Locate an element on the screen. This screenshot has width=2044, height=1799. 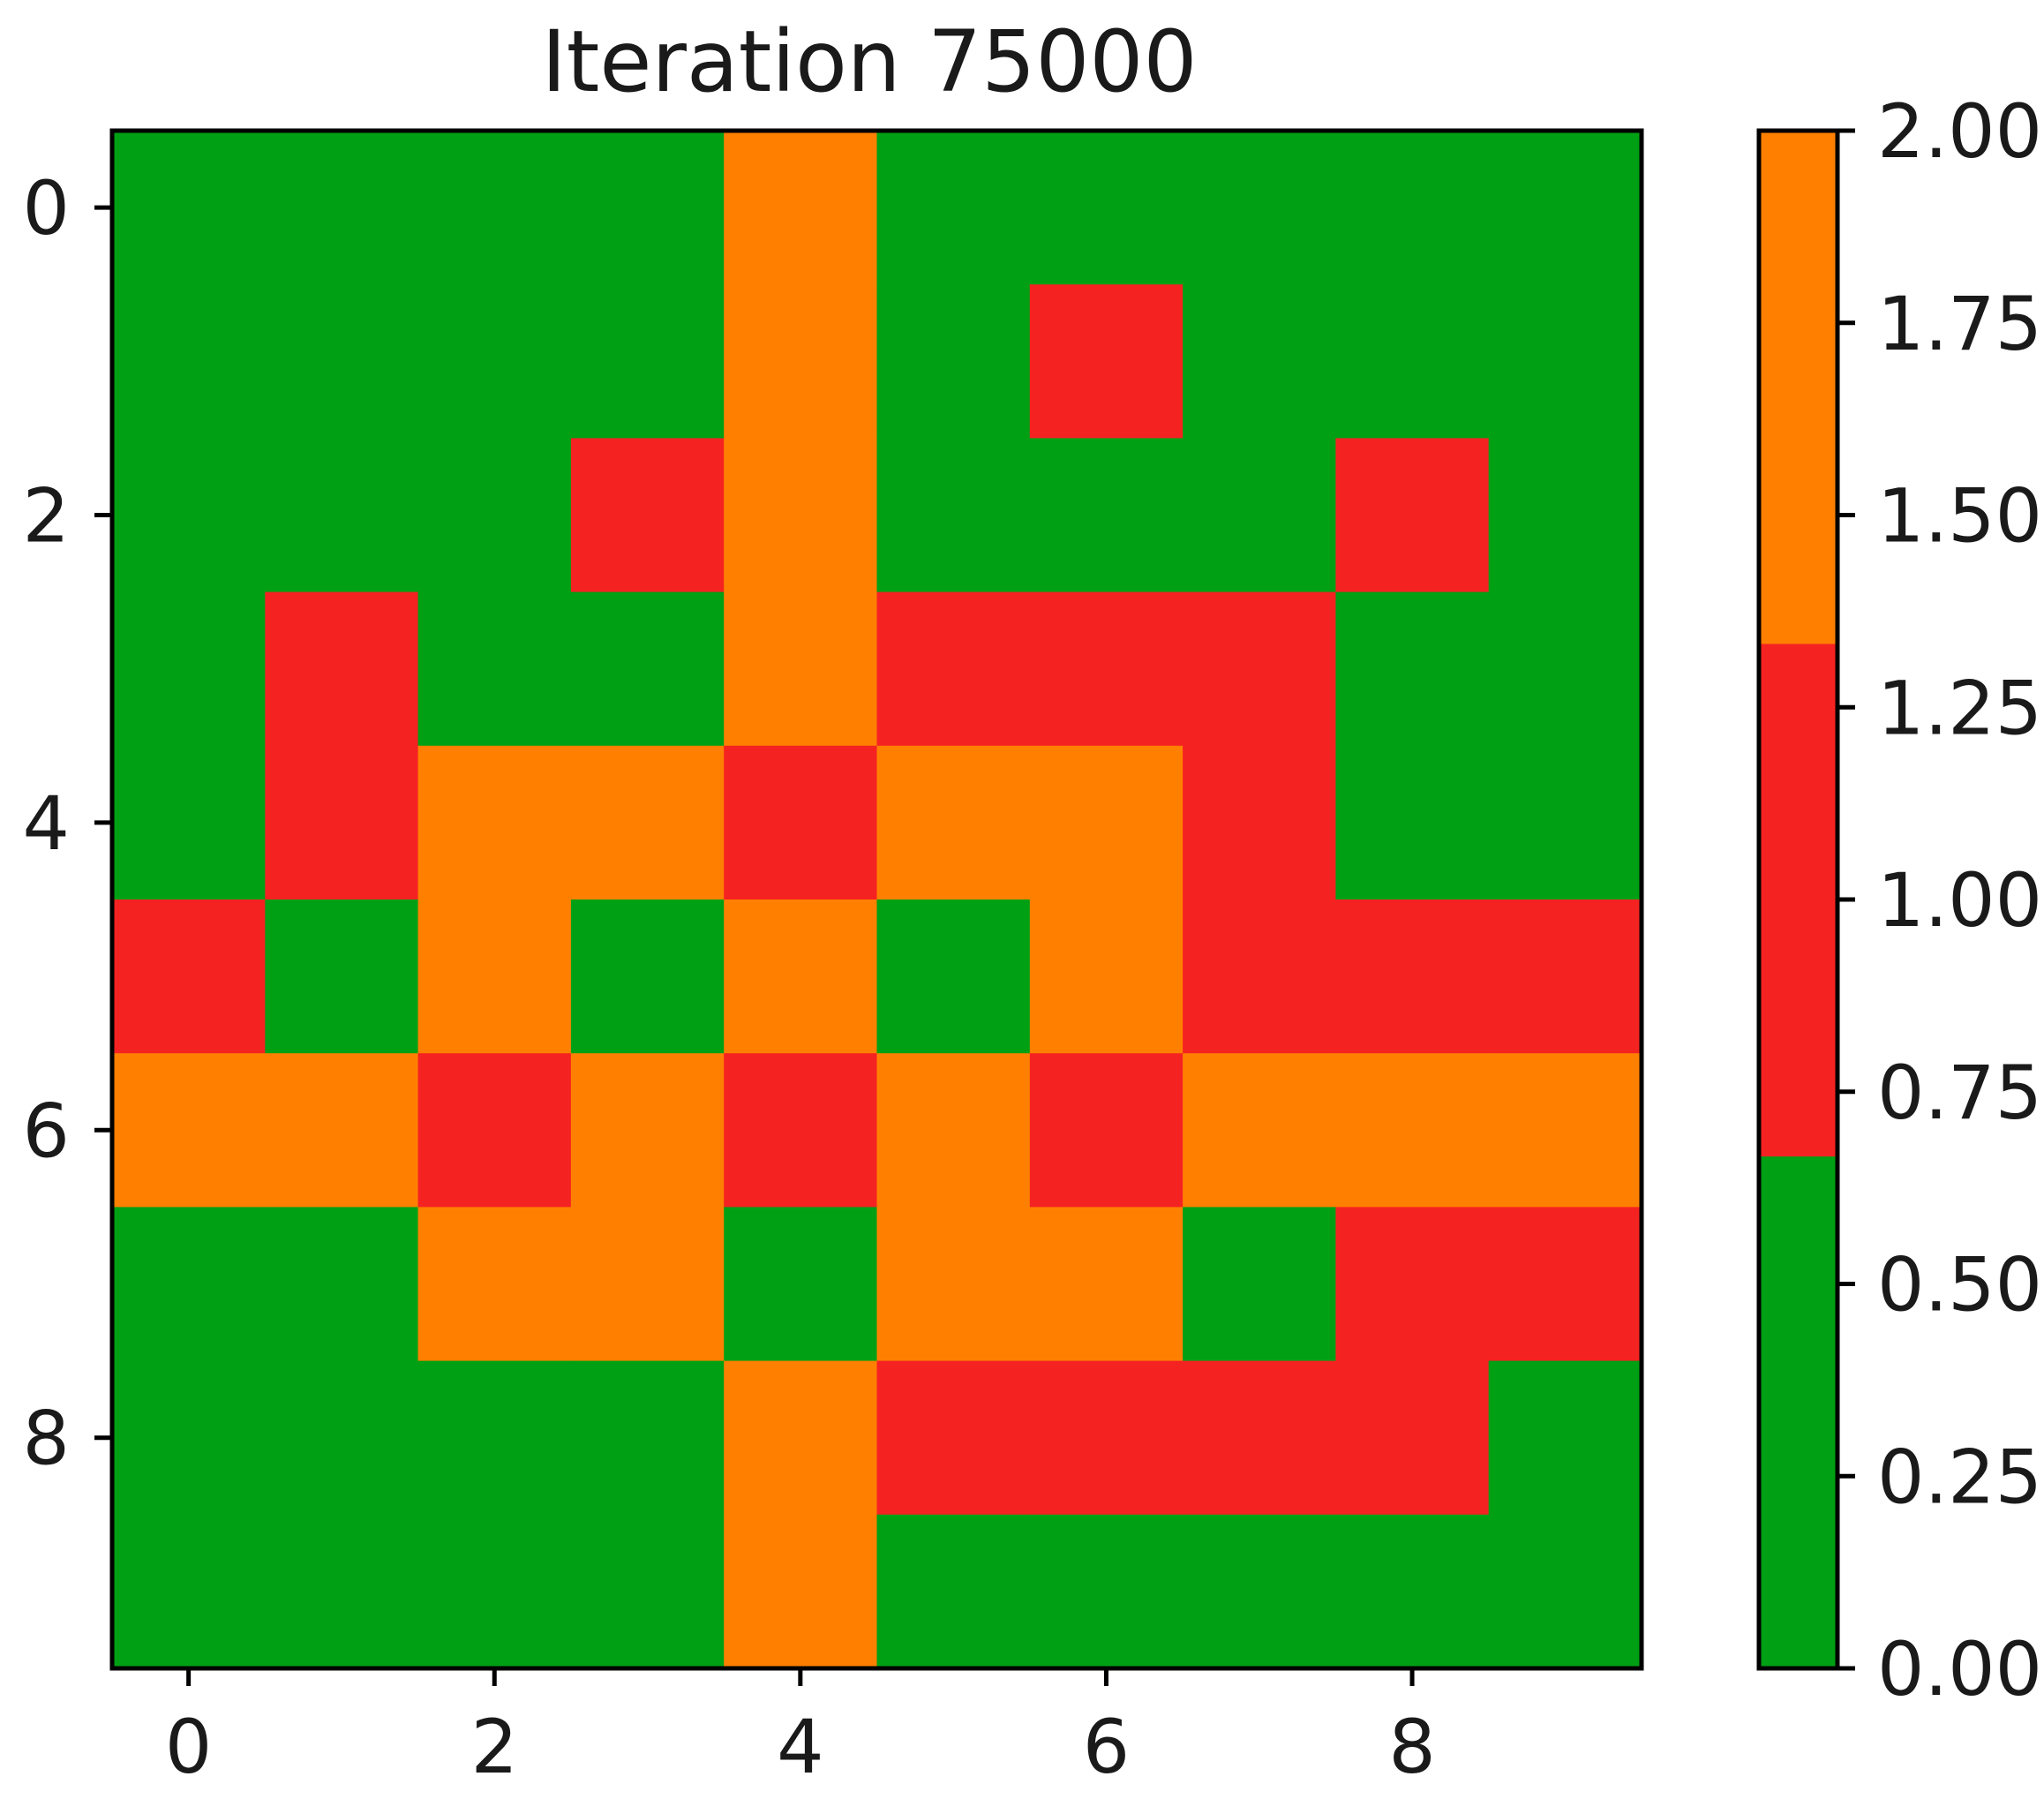
x-tick-label: 4 is located at coordinates (800, 1747).